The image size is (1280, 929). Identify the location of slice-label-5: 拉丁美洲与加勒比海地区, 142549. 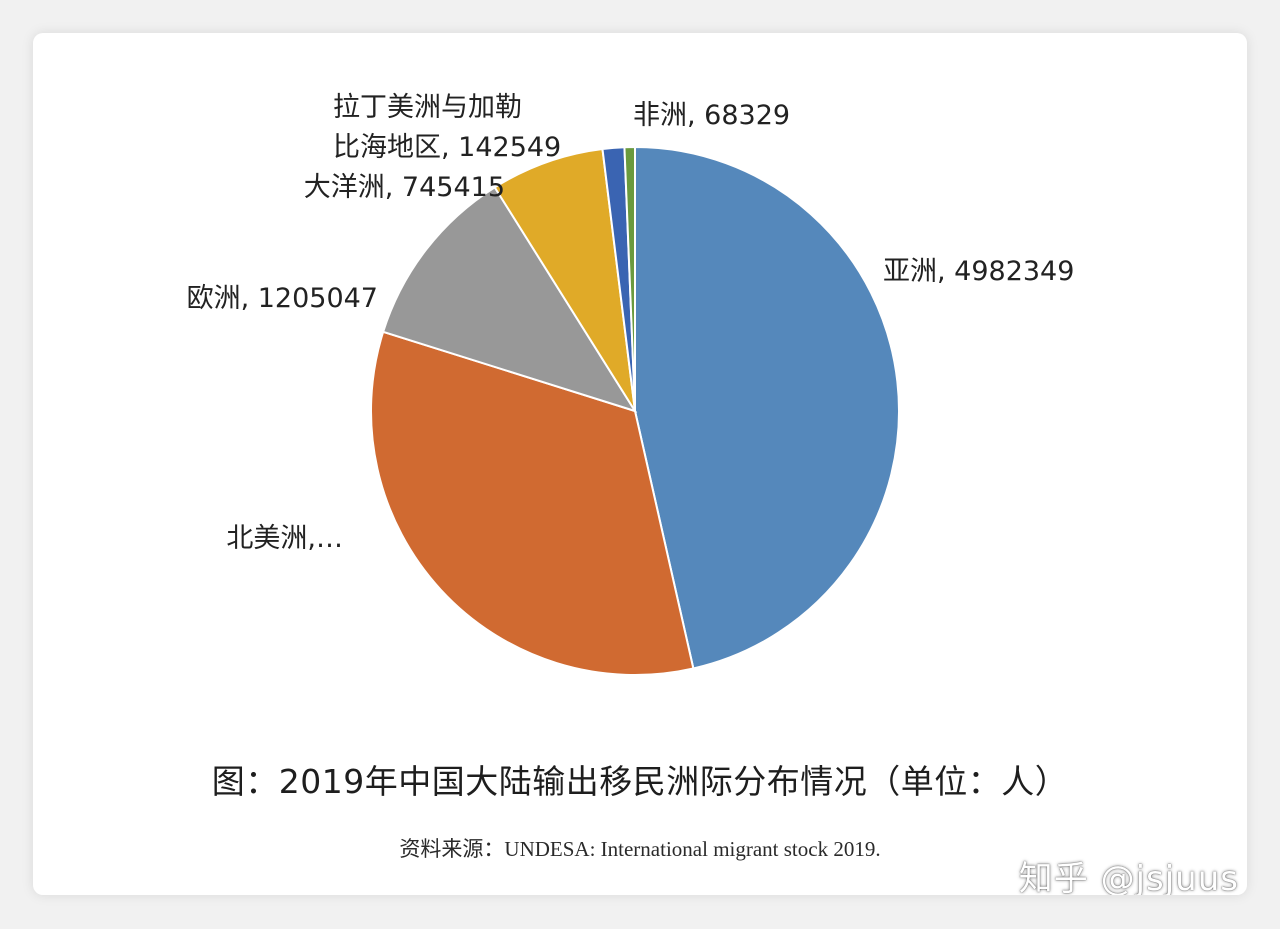
(447, 127).